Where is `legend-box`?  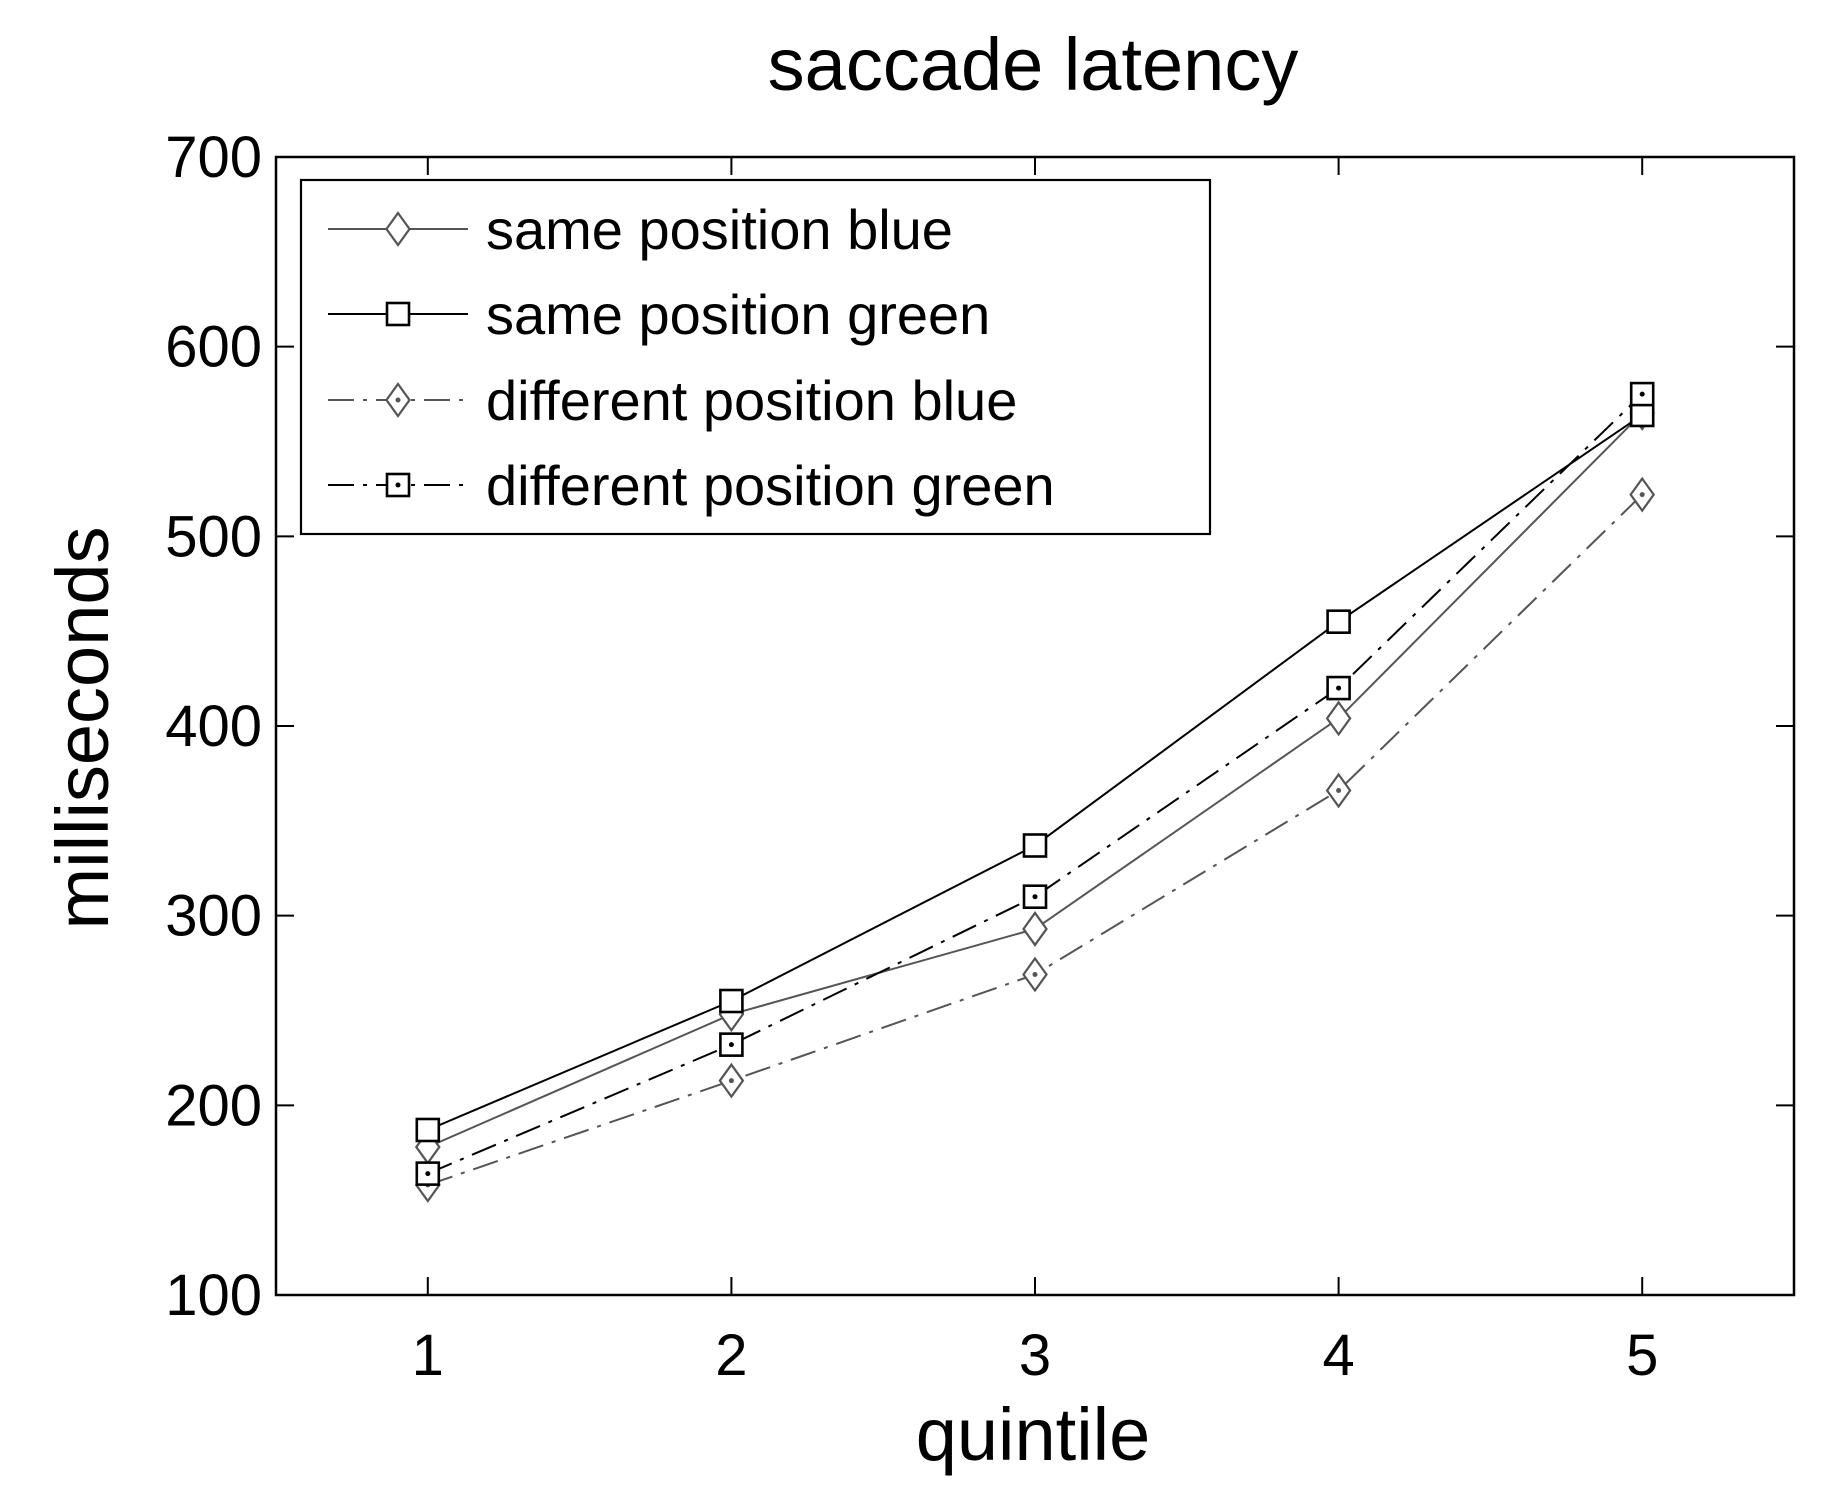
legend-box is located at coordinates (755, 357).